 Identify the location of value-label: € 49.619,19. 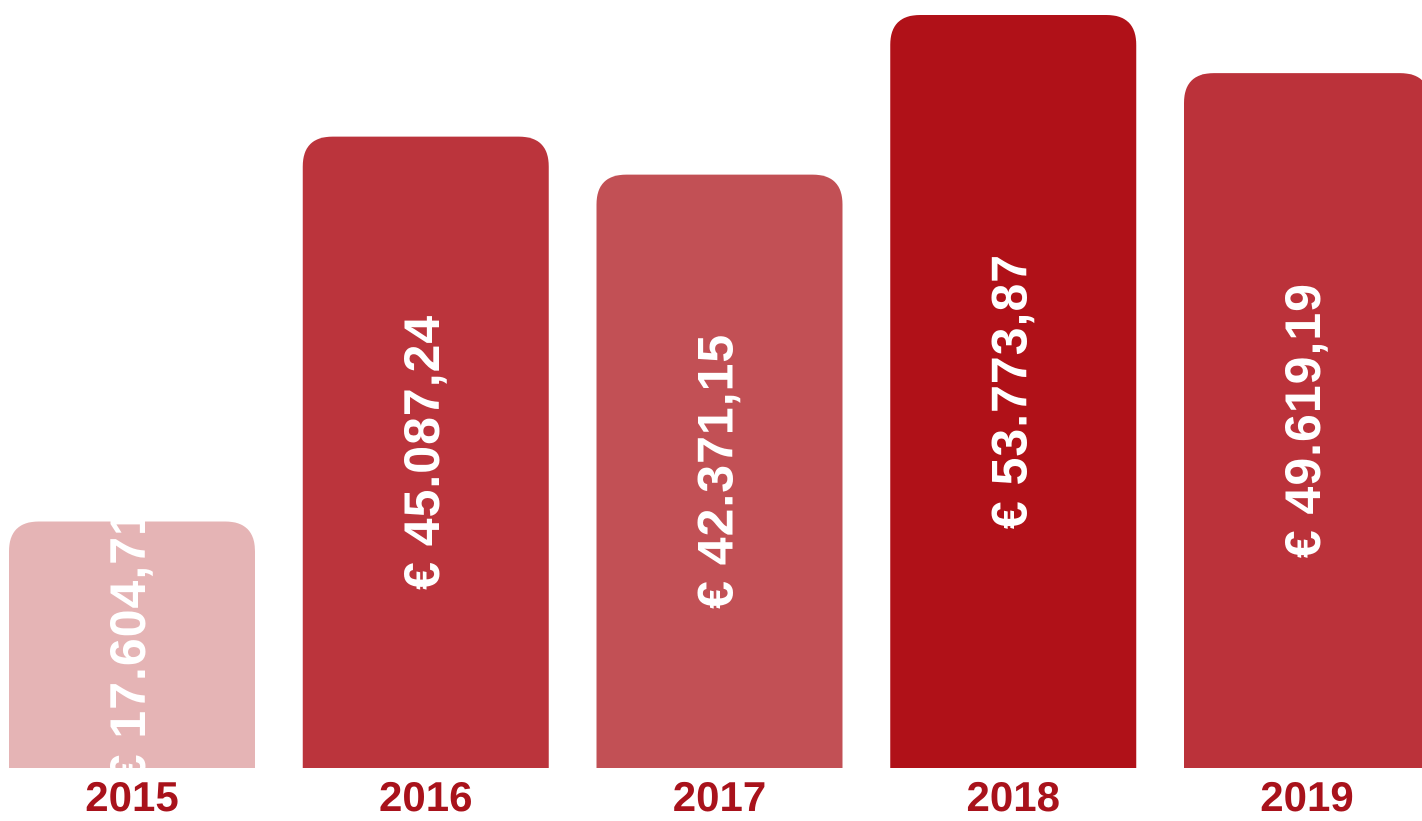
(1303, 420).